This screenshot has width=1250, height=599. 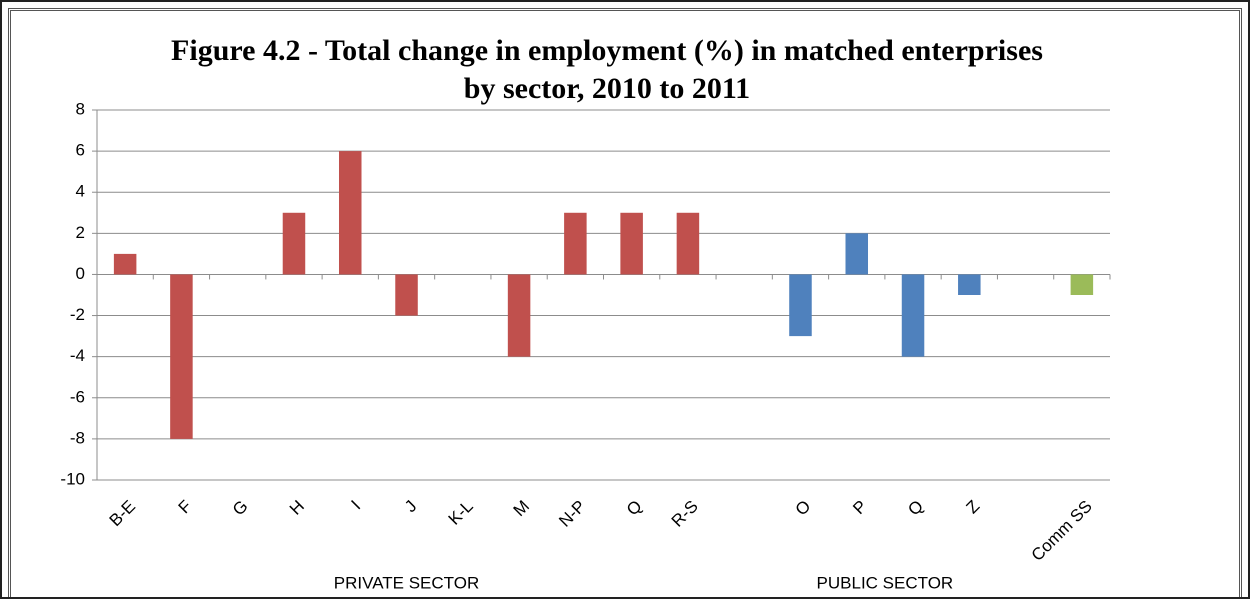 I want to click on x-tick-label: I, so click(x=355, y=505).